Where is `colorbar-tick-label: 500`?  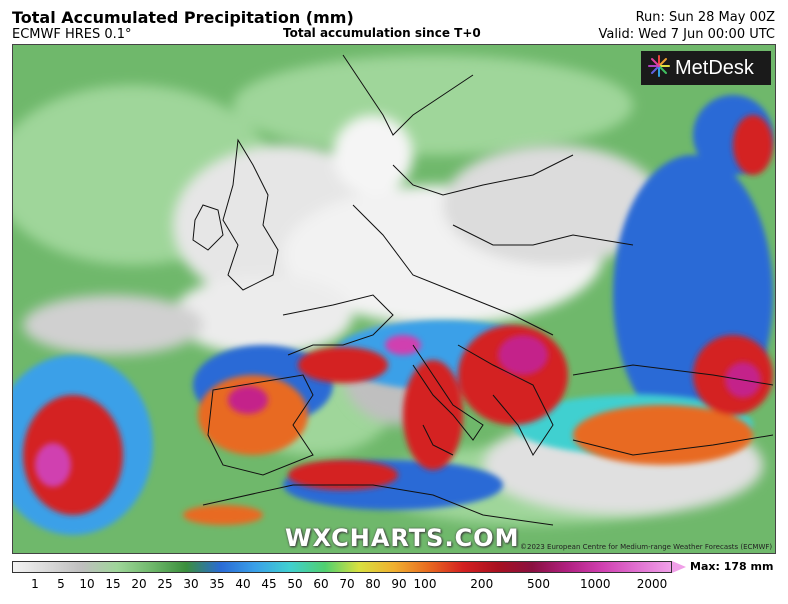 colorbar-tick-label: 500 is located at coordinates (538, 584).